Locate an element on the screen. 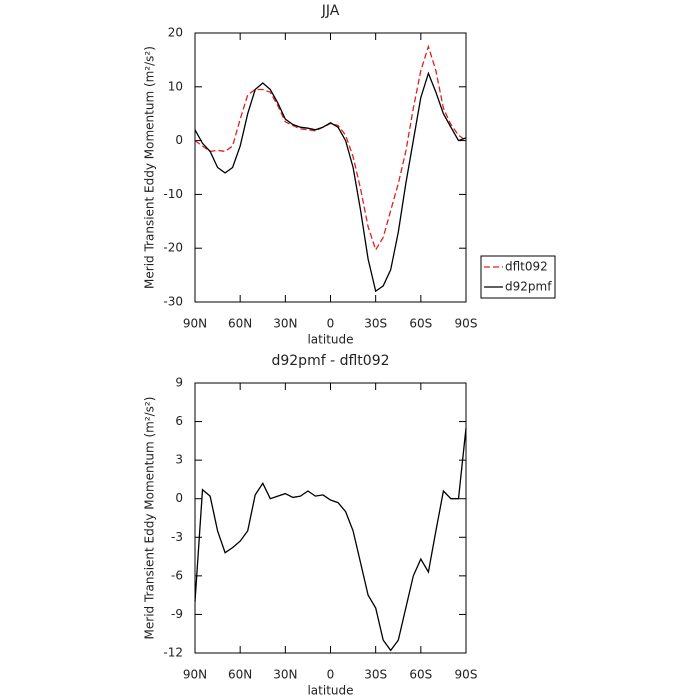 The image size is (700, 700). y-tick-label: 3 is located at coordinates (179, 460).